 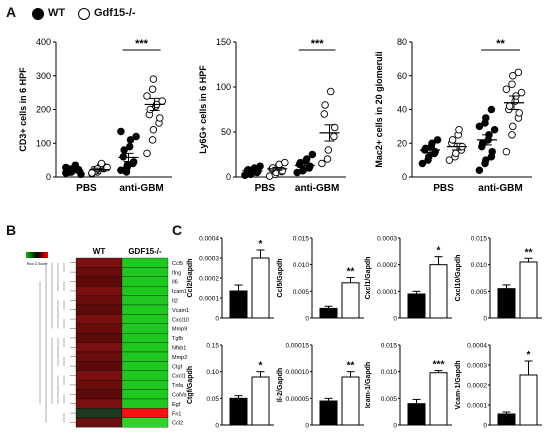 What do you see at coordinates (177, 424) in the screenshot?
I see `heatmap-row-label: Ccl2` at bounding box center [177, 424].